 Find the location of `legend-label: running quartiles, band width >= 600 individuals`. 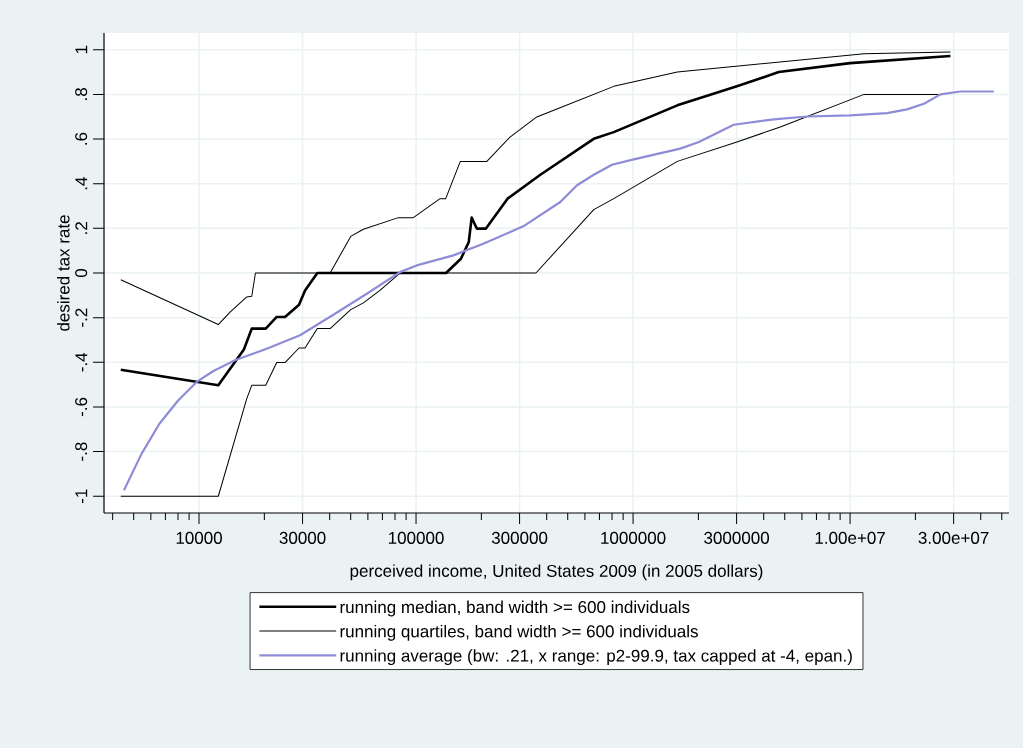

legend-label: running quartiles, band width >= 600 individuals is located at coordinates (519, 632).